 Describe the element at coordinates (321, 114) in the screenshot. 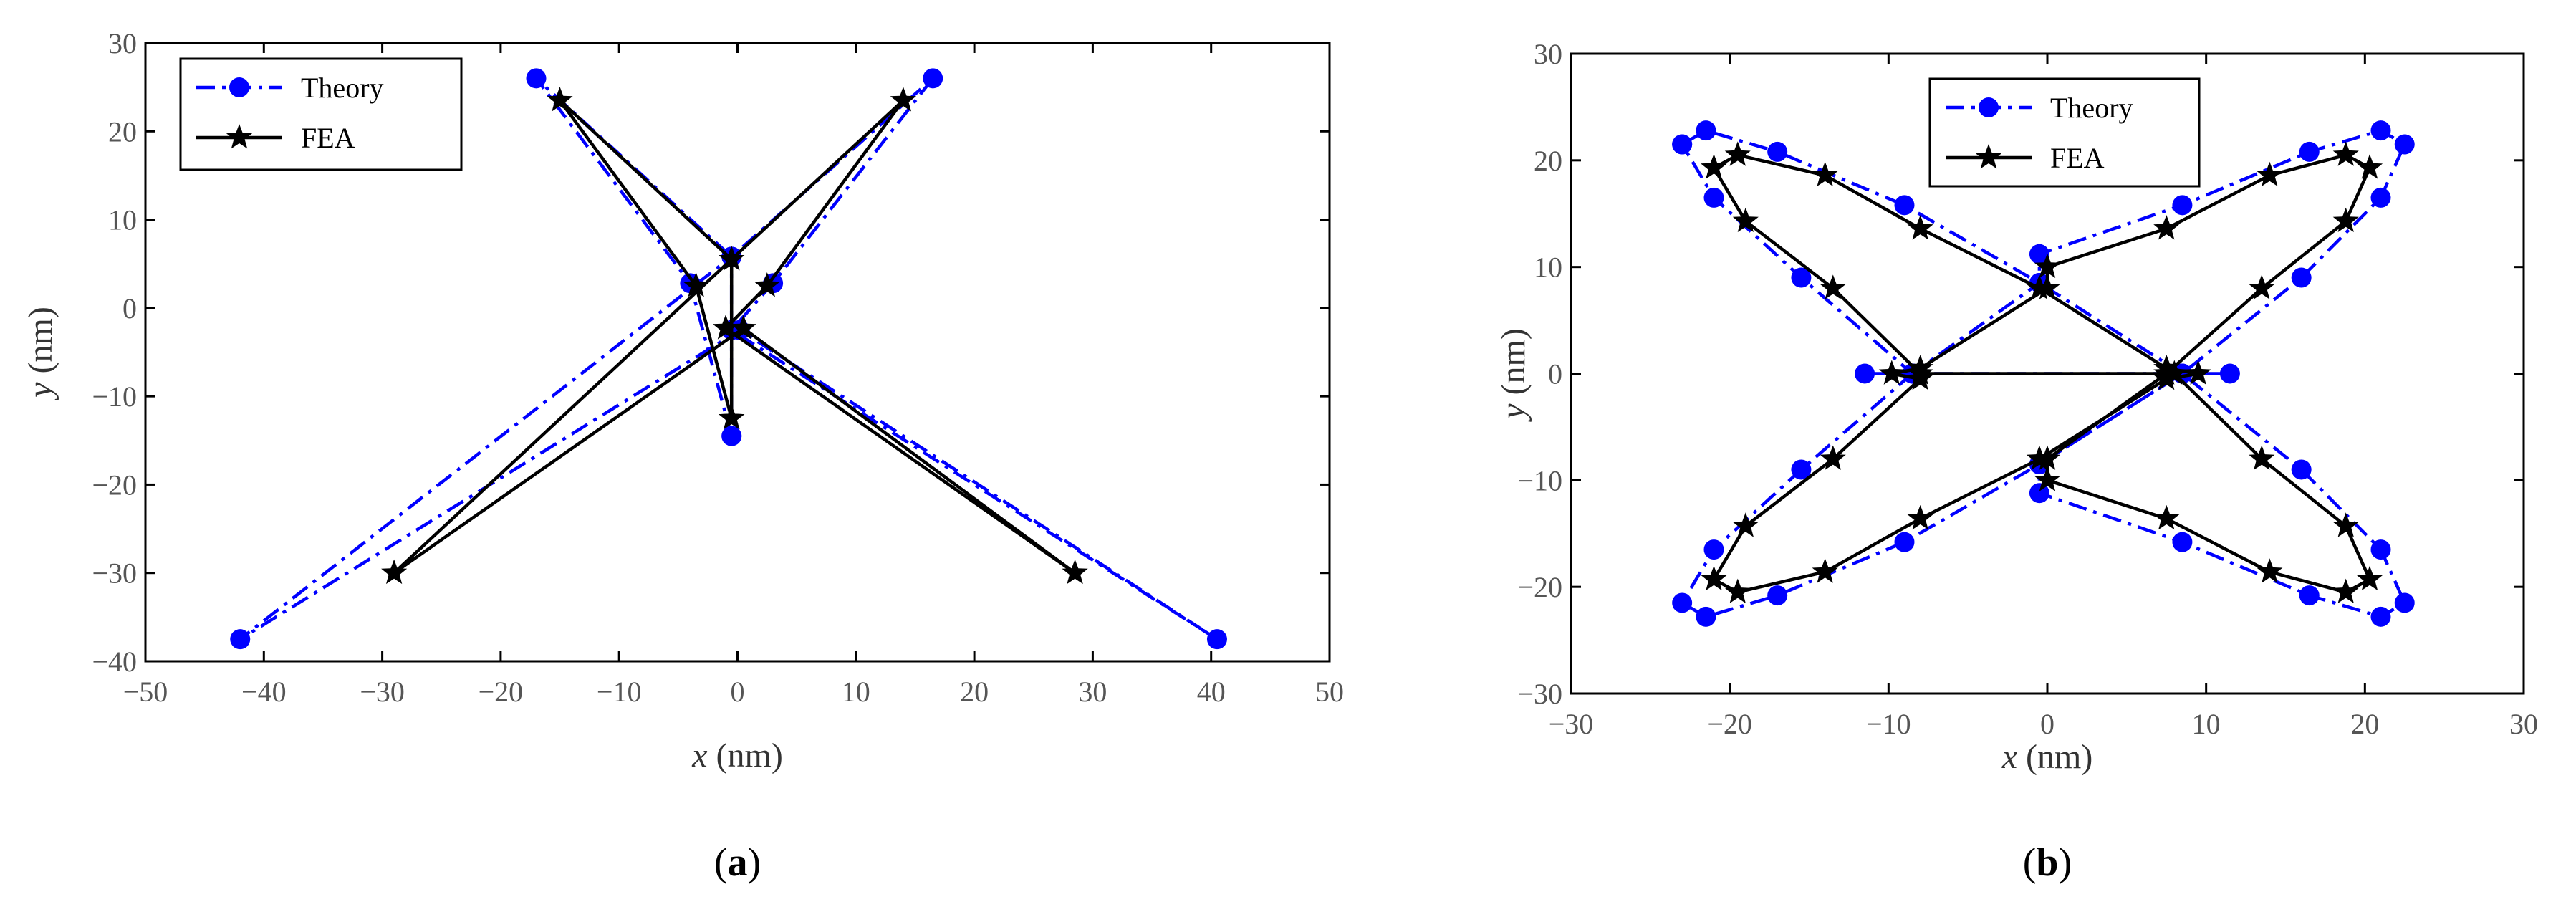

I see `legend: Theory FEA` at that location.